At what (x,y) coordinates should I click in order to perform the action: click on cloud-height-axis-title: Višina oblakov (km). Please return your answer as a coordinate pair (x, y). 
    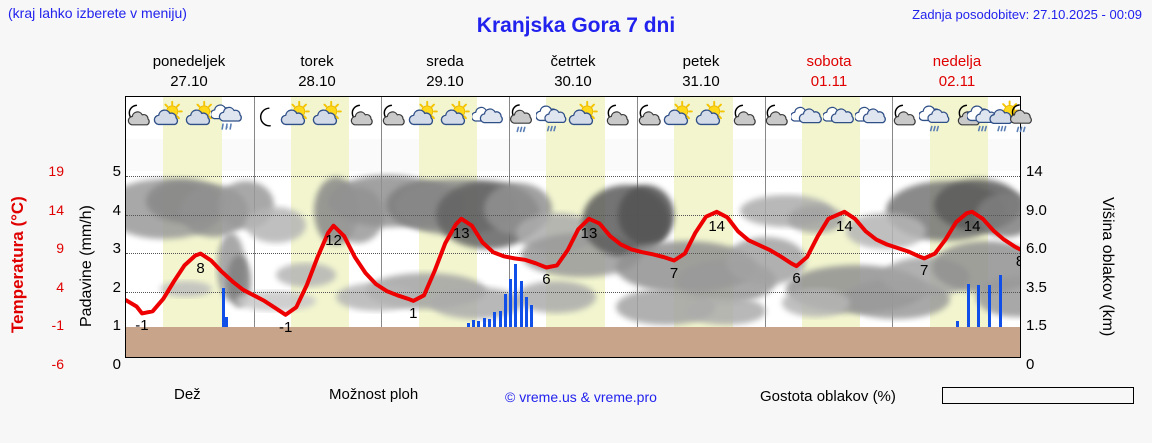
    Looking at the image, I should click on (1107, 267).